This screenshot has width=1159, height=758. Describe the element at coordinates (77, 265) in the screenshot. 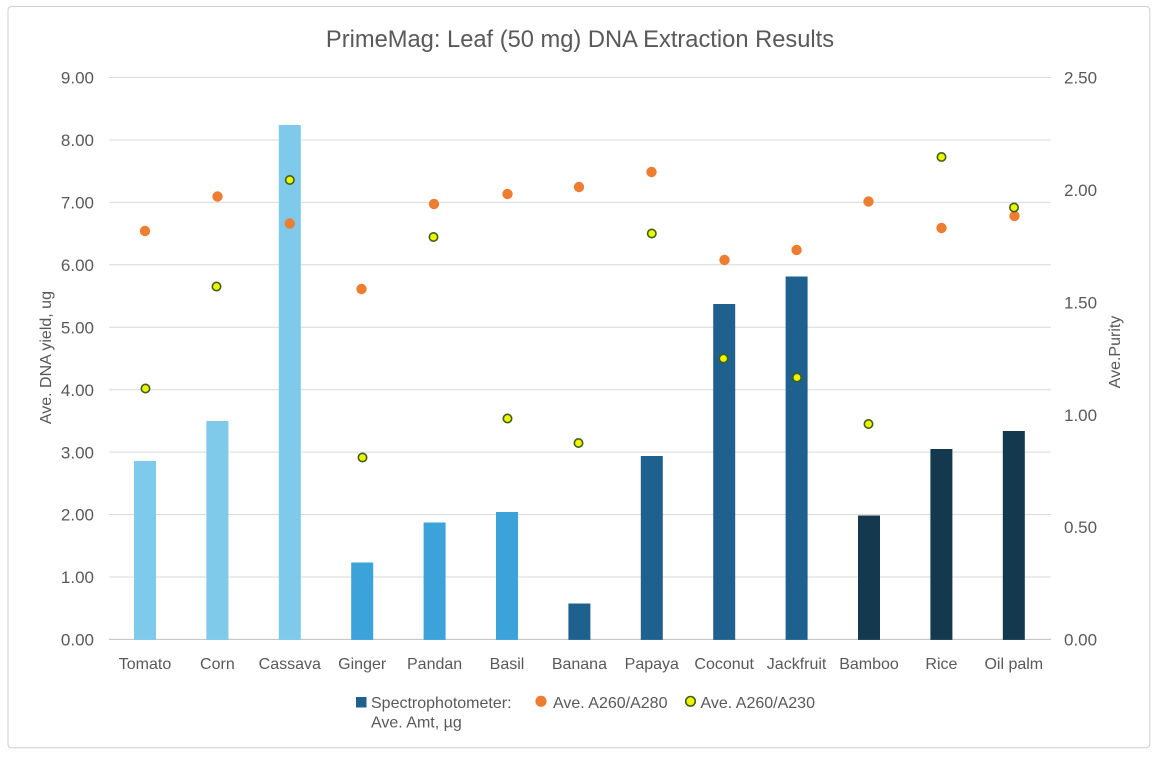

I see `svg-text: 6.00` at that location.